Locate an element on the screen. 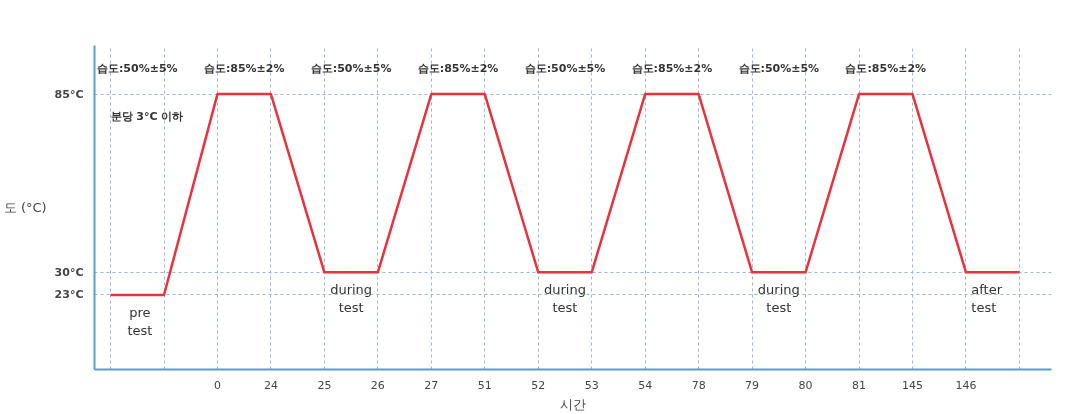 This screenshot has width=1071, height=414. x-tick-label: 26 is located at coordinates (377, 385).